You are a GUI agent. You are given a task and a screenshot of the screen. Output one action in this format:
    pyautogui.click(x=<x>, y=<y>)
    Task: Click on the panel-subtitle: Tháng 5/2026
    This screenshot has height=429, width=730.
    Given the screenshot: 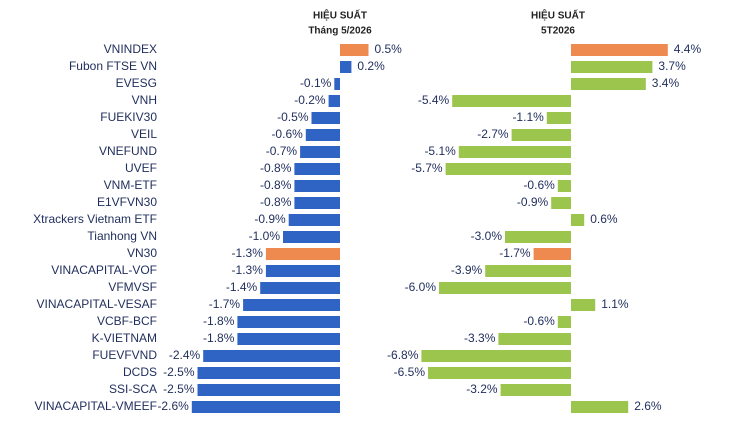 What is the action you would take?
    pyautogui.click(x=340, y=31)
    